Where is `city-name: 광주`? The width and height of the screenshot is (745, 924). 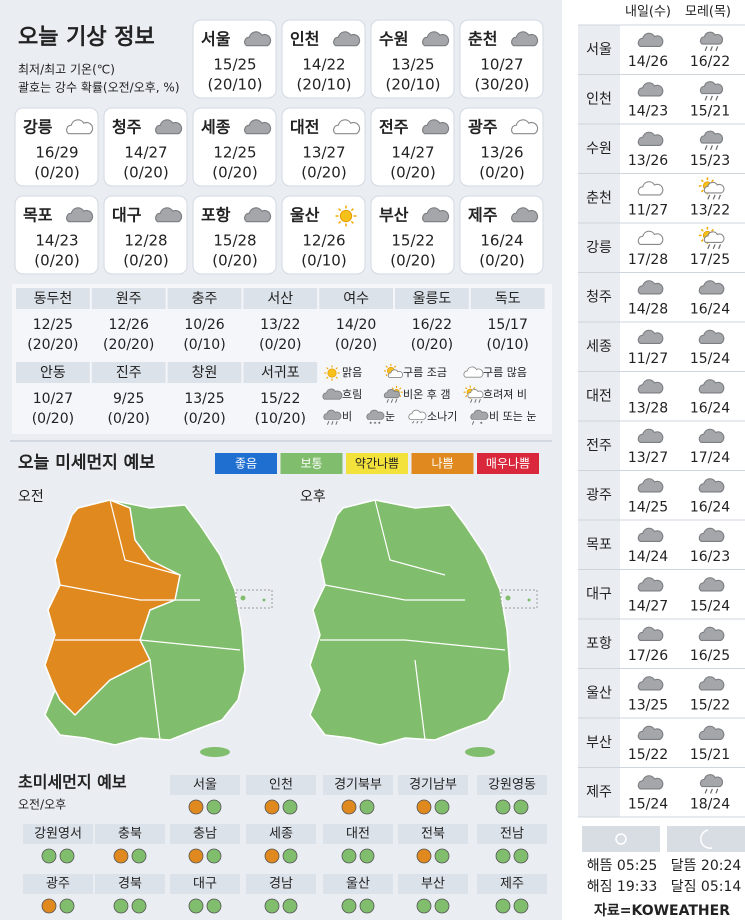
city-name: 광주 is located at coordinates (599, 495).